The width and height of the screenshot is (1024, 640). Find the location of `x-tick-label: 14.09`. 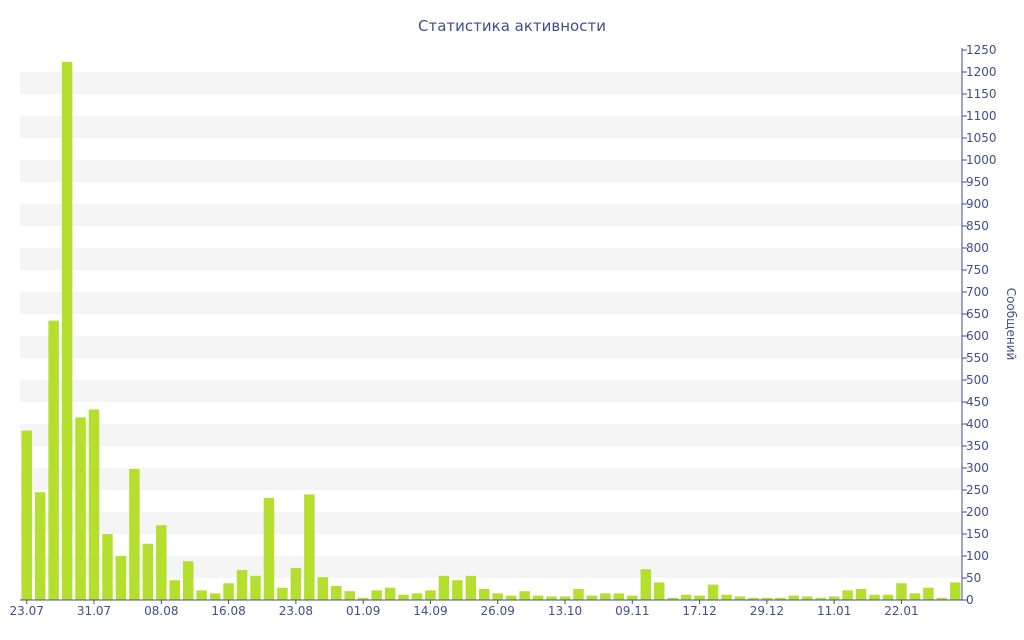

x-tick-label: 14.09 is located at coordinates (430, 611).